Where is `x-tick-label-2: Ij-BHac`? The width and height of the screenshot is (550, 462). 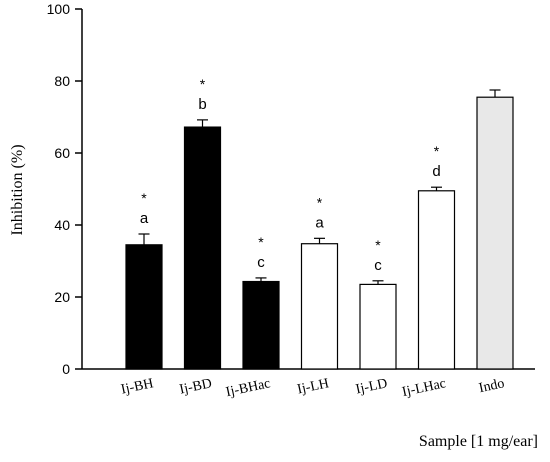 x-tick-label-2: Ij-BHac is located at coordinates (248, 388).